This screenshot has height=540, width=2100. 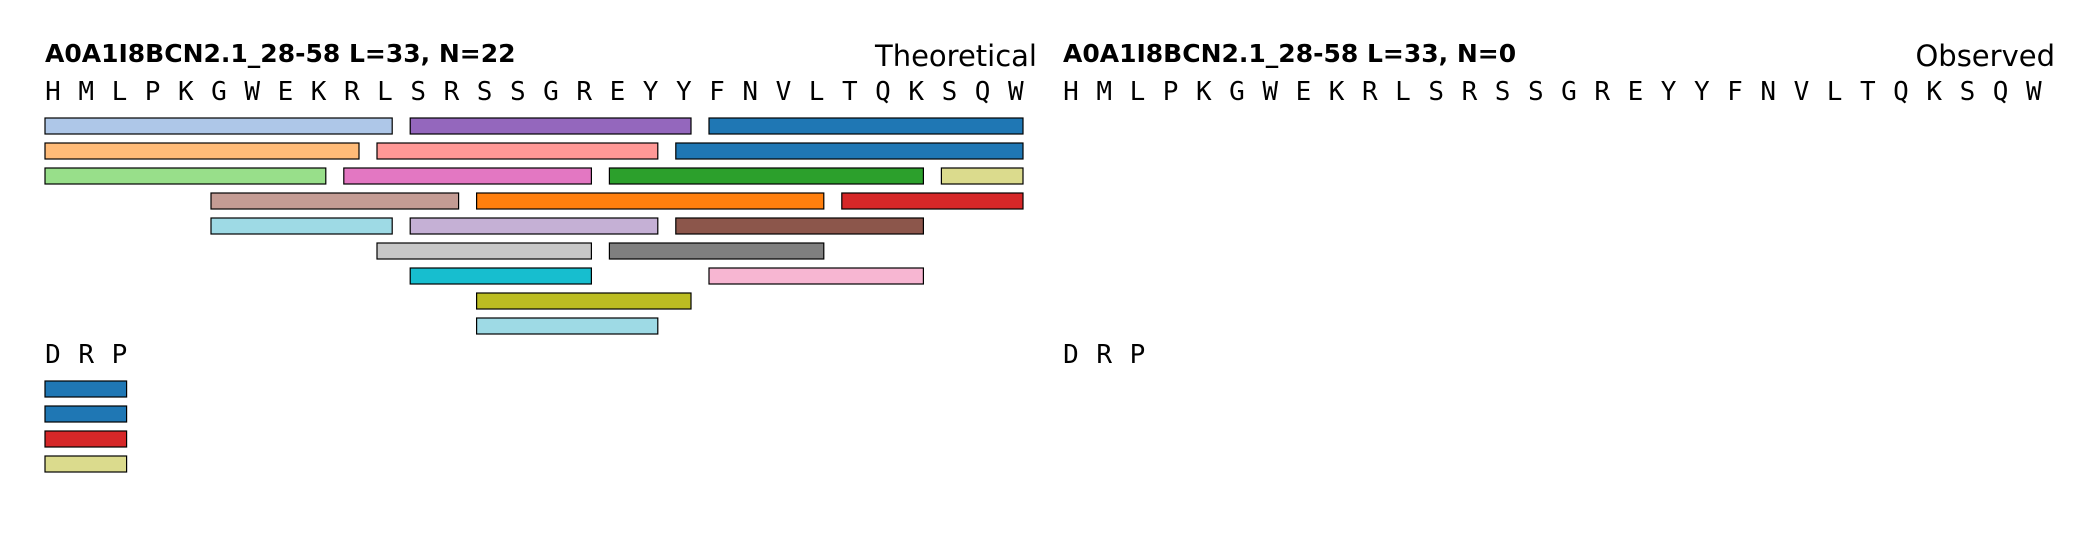 What do you see at coordinates (1985, 56) in the screenshot?
I see `panel-label: Observed` at bounding box center [1985, 56].